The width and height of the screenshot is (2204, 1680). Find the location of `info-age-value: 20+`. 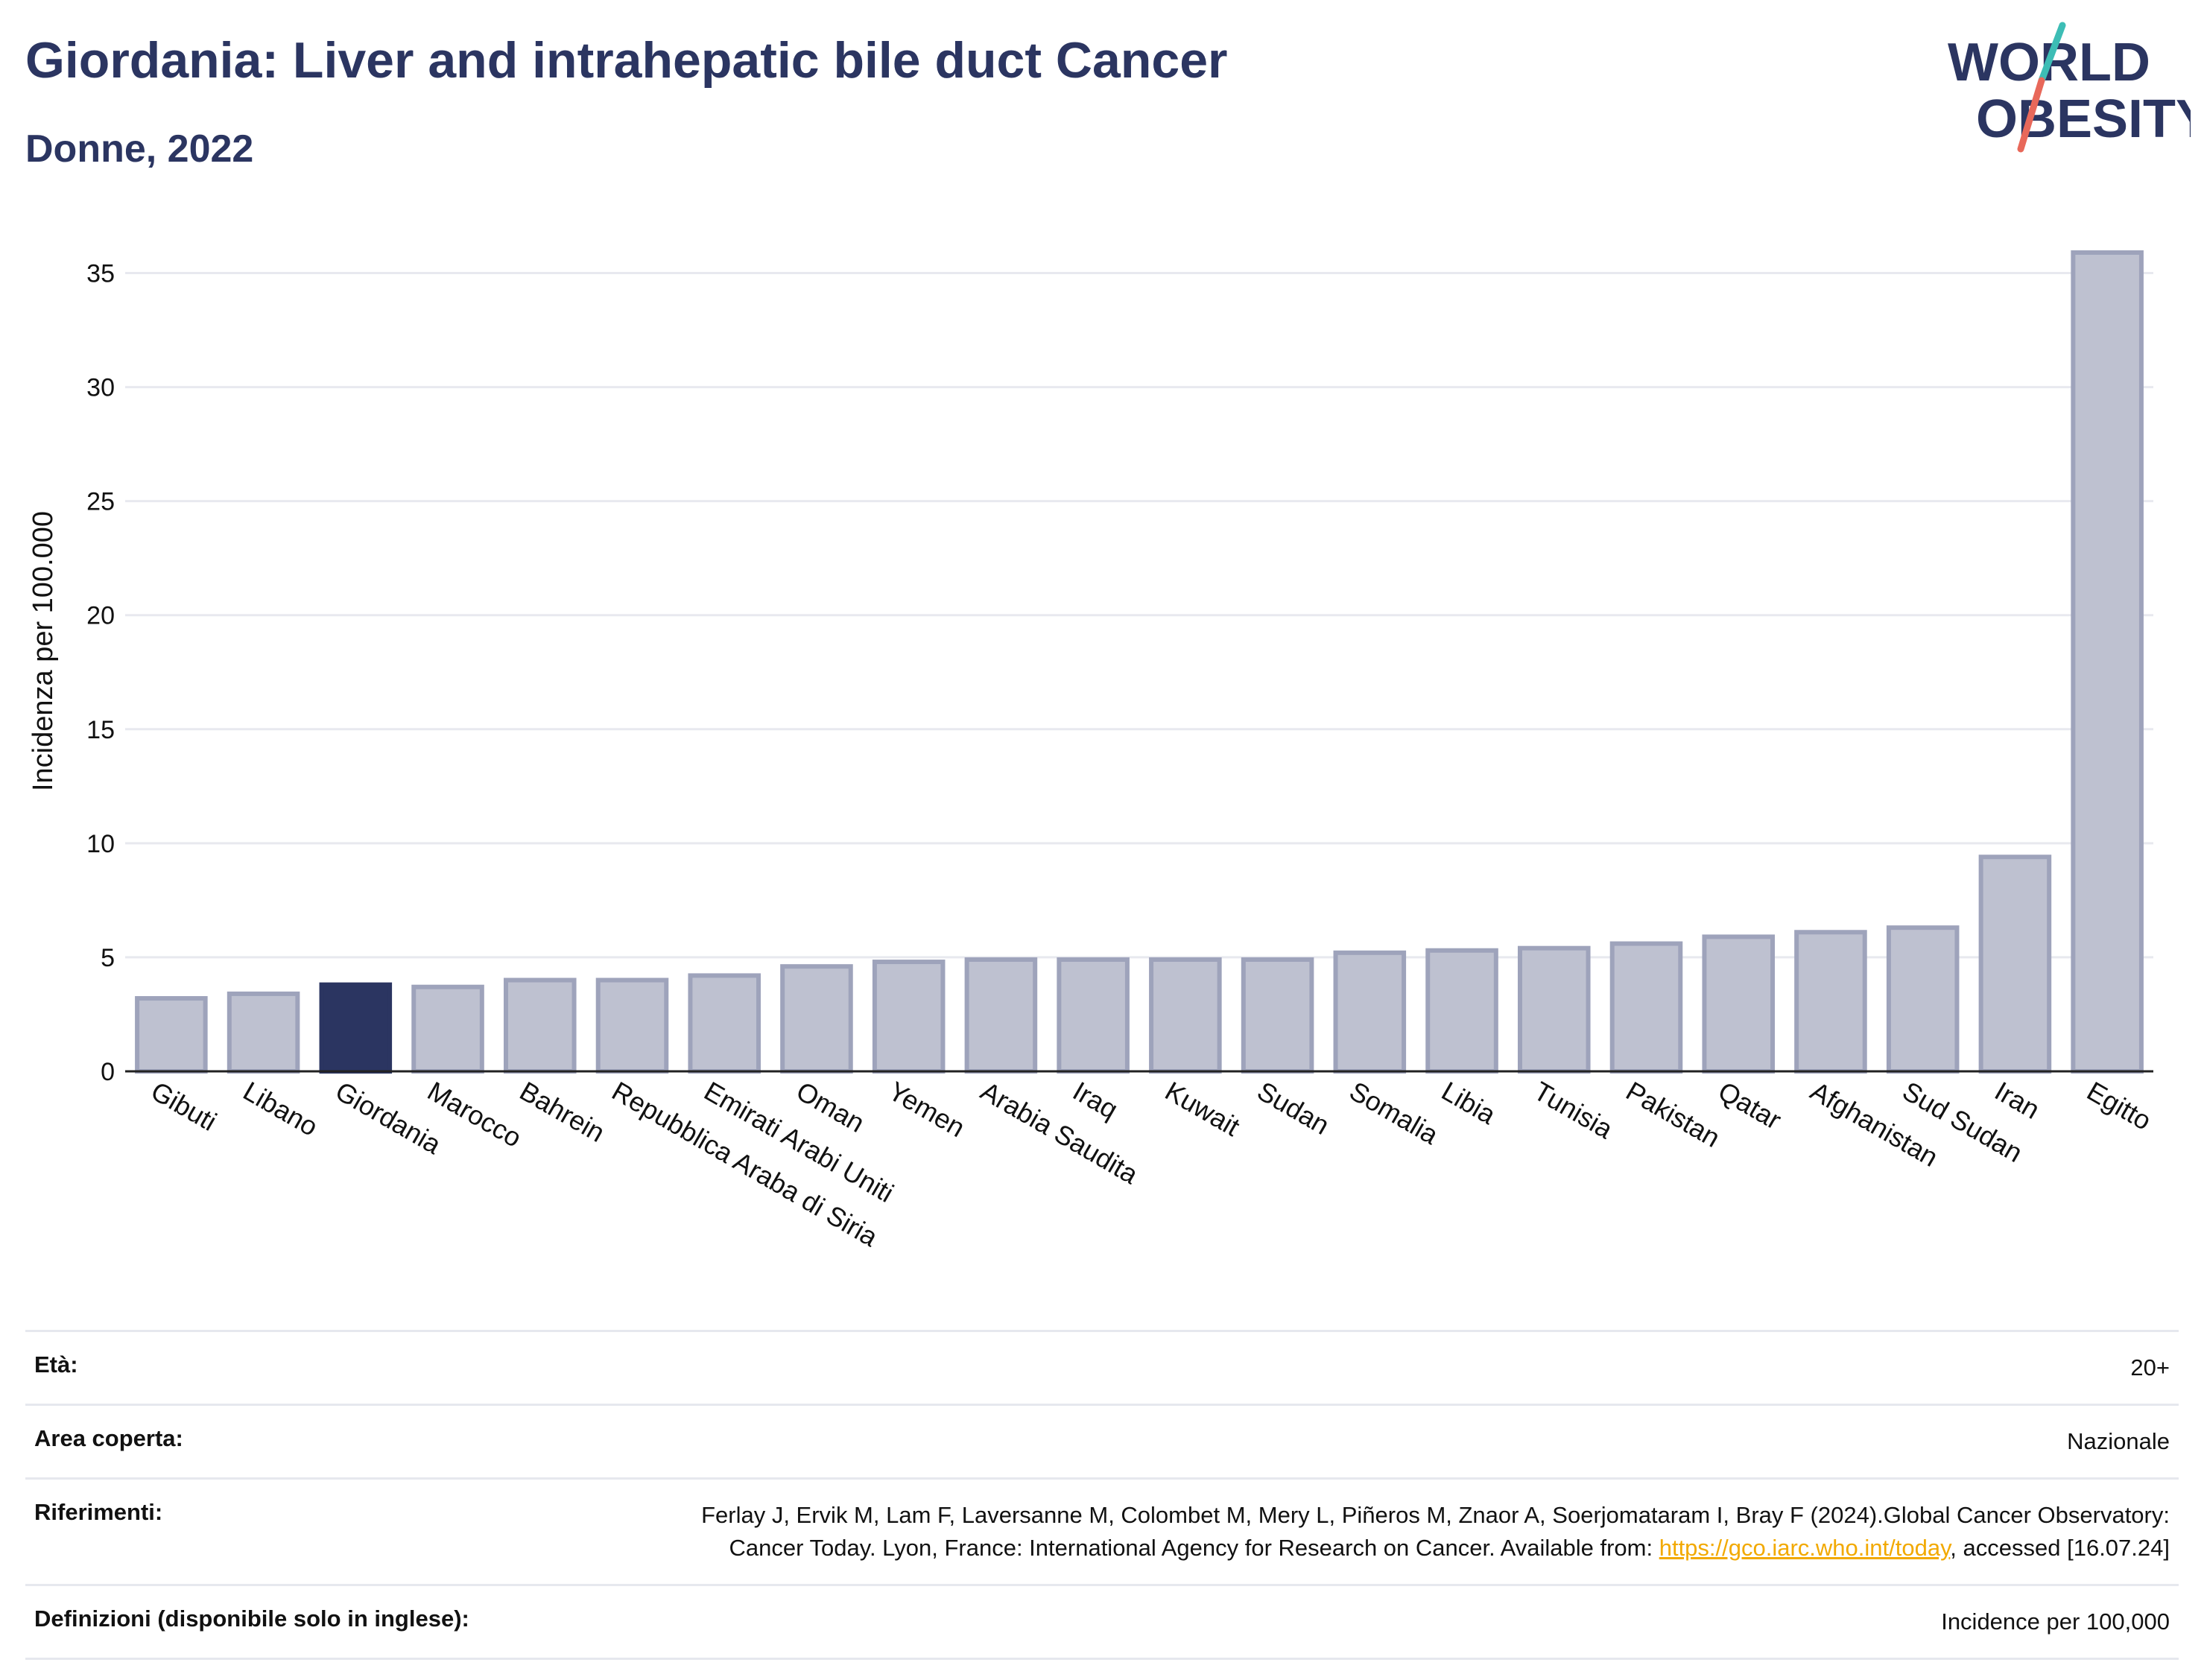

info-age-value: 20+ is located at coordinates (1401, 1367).